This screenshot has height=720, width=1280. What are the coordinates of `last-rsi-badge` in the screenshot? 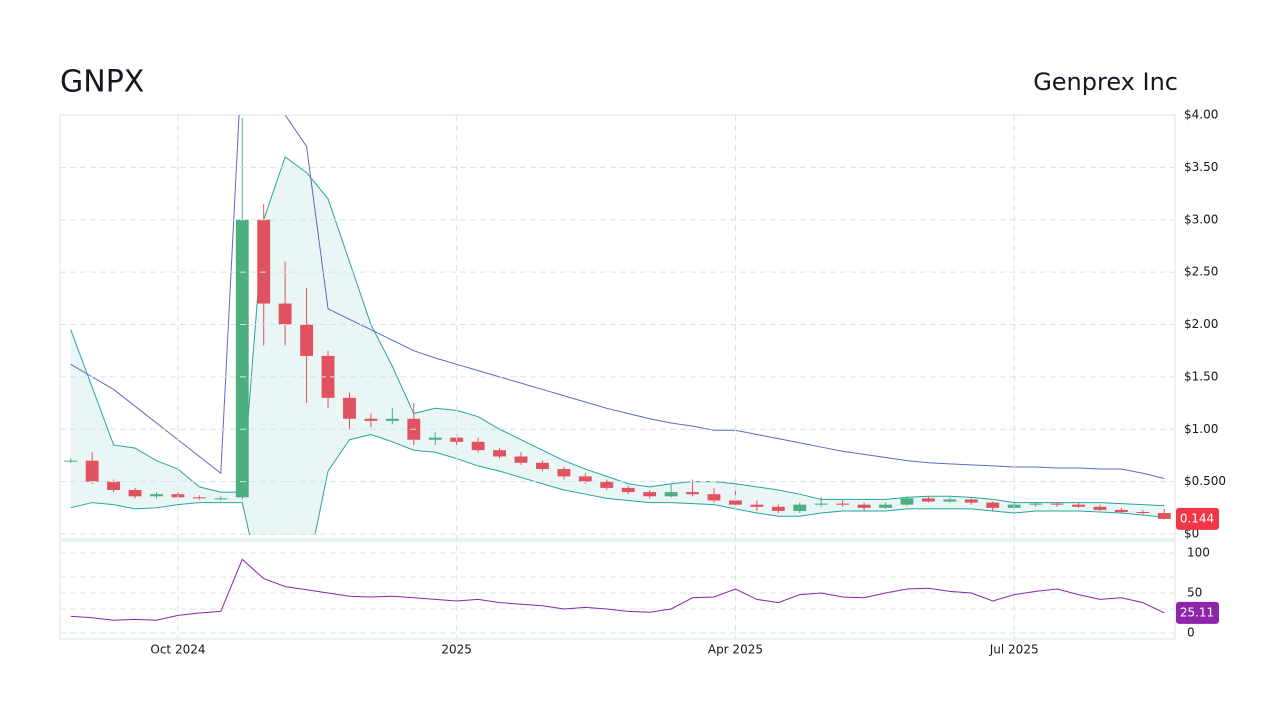 It's located at (1197, 612).